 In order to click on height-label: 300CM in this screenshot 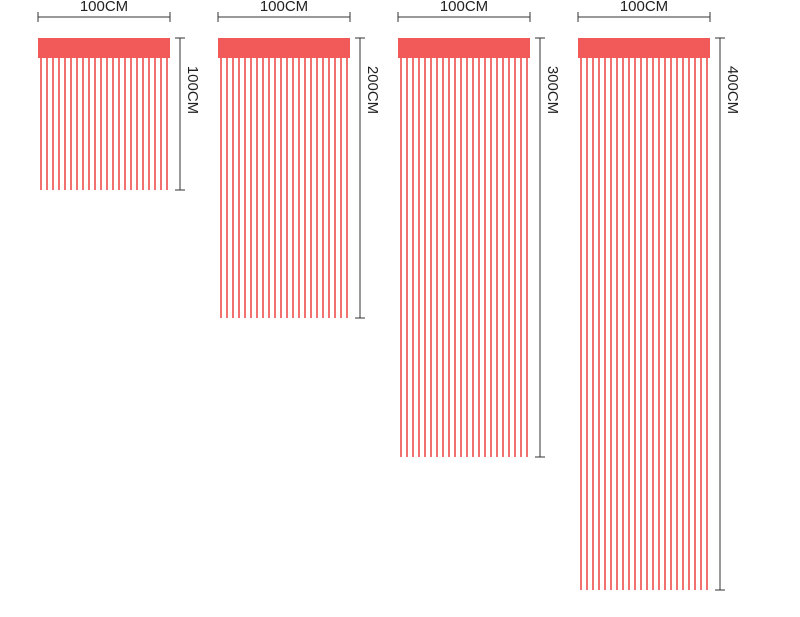, I will do `click(552, 90)`.